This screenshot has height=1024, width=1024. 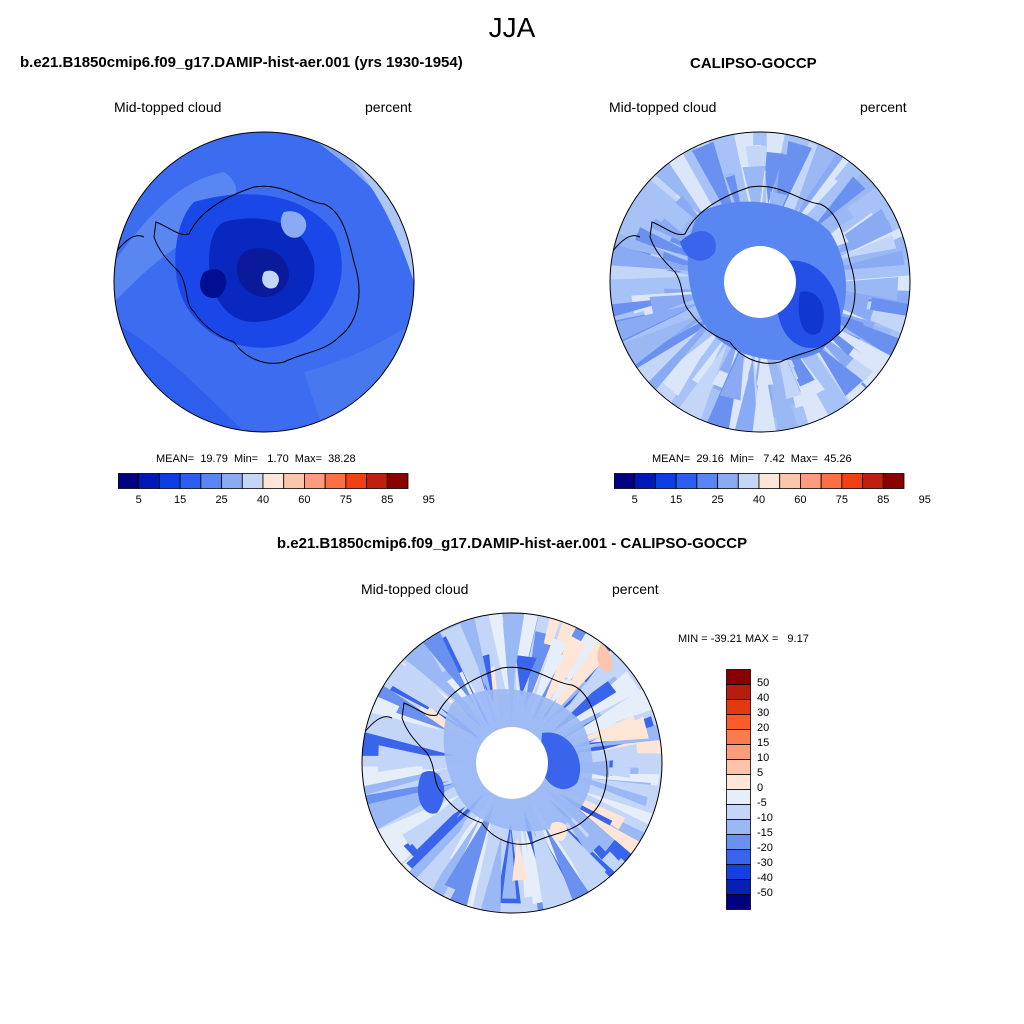 I want to click on colorbar-tick-label: -15, so click(x=765, y=833).